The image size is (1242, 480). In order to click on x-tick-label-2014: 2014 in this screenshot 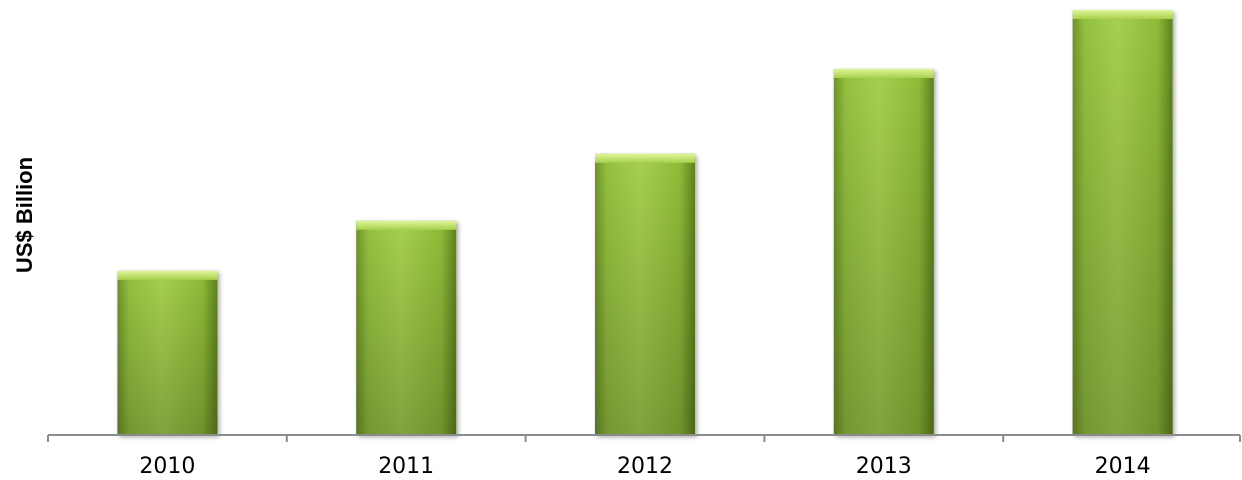, I will do `click(1123, 466)`.